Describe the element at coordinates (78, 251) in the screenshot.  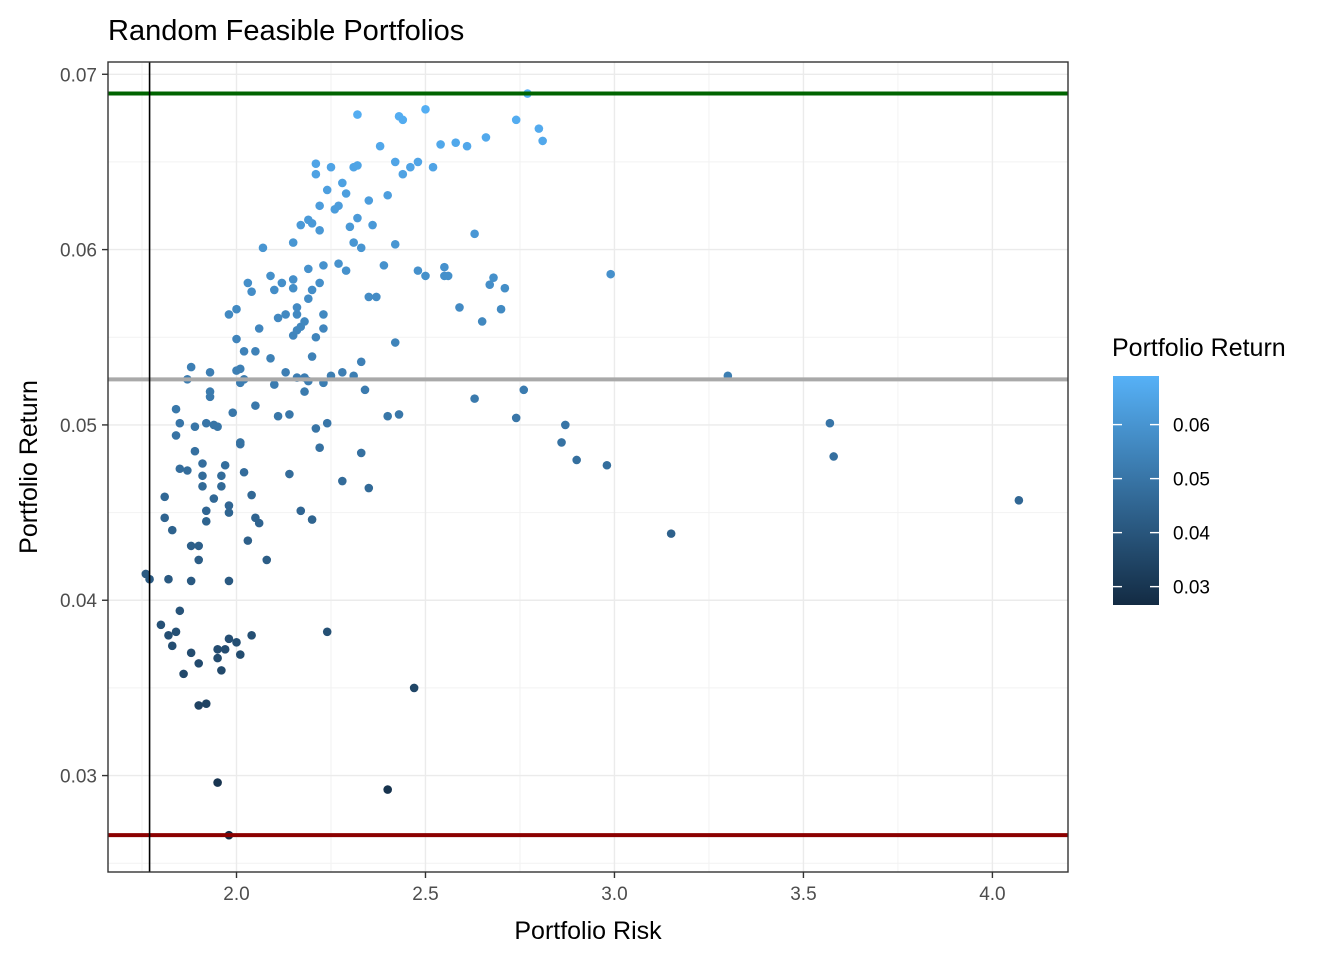
I see `y-tick-label: 0.06` at that location.